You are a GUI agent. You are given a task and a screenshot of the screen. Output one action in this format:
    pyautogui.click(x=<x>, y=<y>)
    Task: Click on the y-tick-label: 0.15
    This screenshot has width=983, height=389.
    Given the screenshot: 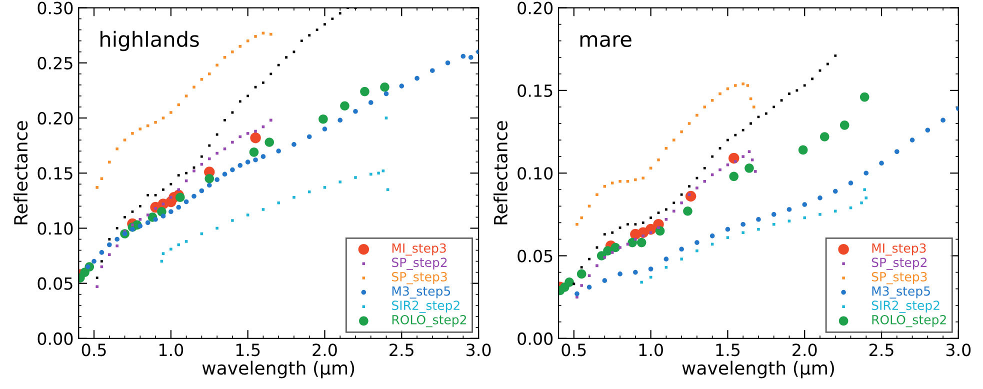 What is the action you would take?
    pyautogui.click(x=55, y=173)
    